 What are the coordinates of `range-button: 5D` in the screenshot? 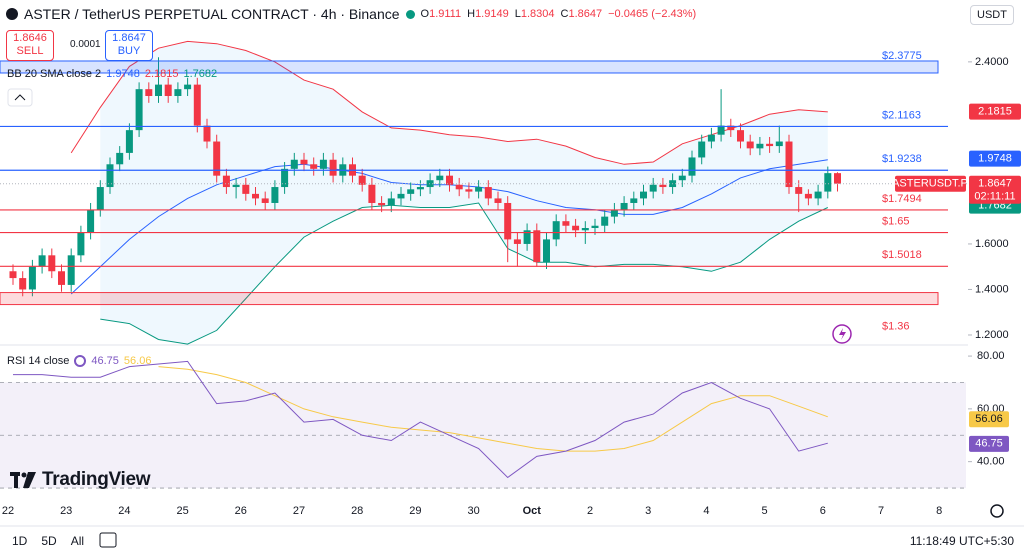 It's located at (49, 541).